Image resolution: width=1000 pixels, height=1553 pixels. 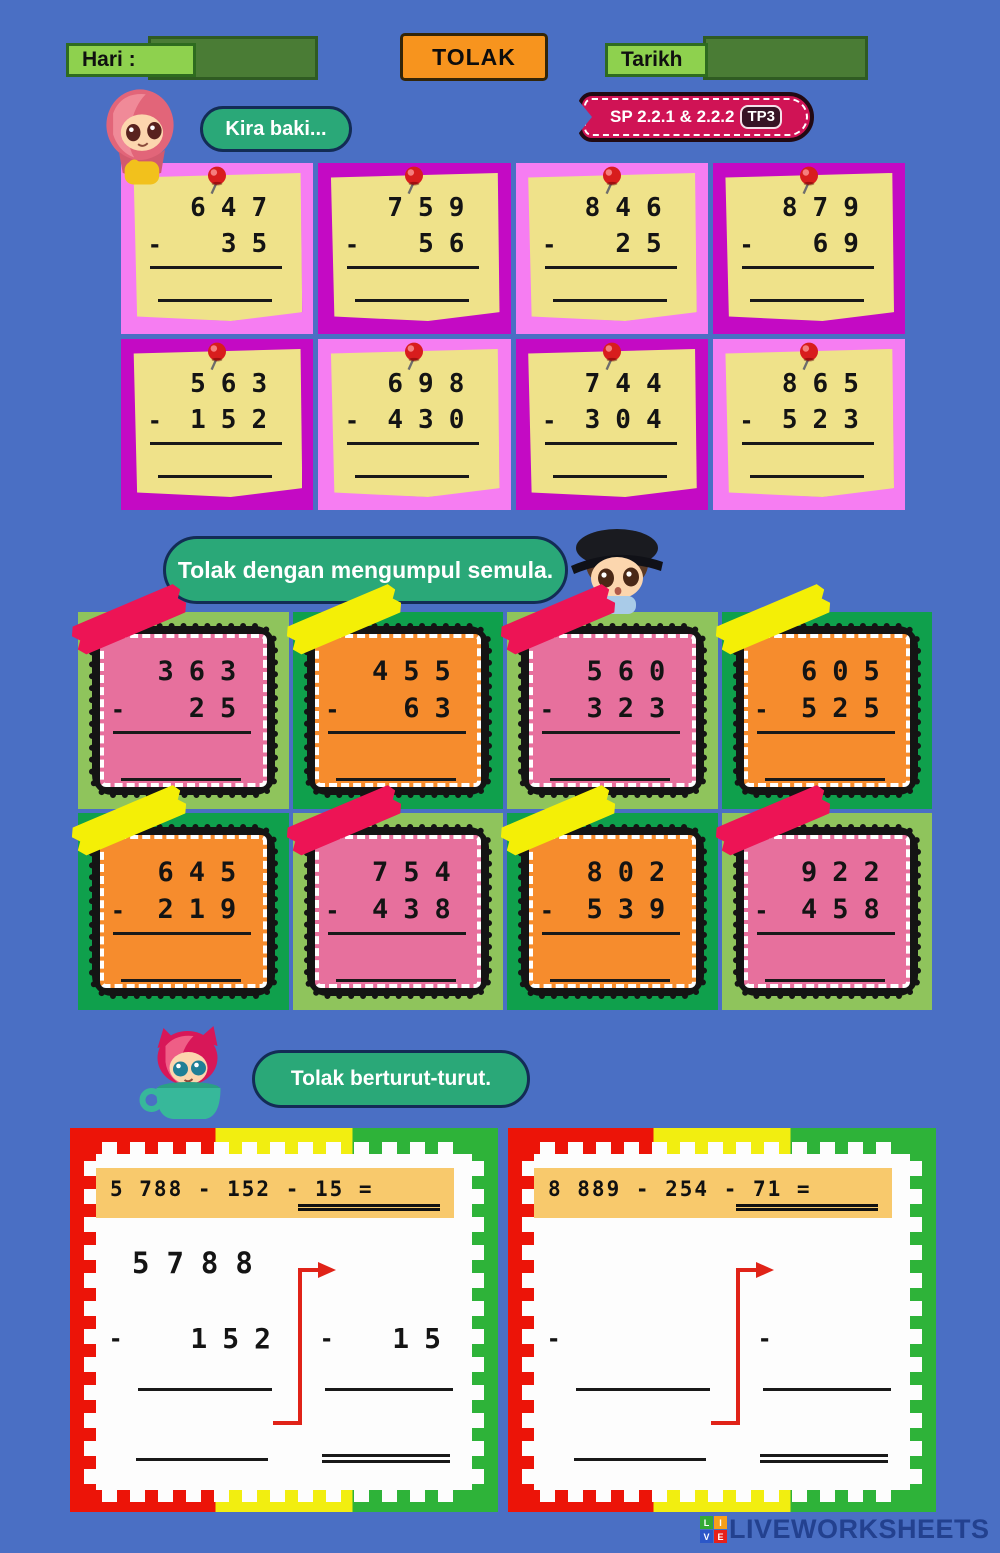 What do you see at coordinates (680, 1189) in the screenshot?
I see `equation-text: 8 889 - 254 - 71 =` at bounding box center [680, 1189].